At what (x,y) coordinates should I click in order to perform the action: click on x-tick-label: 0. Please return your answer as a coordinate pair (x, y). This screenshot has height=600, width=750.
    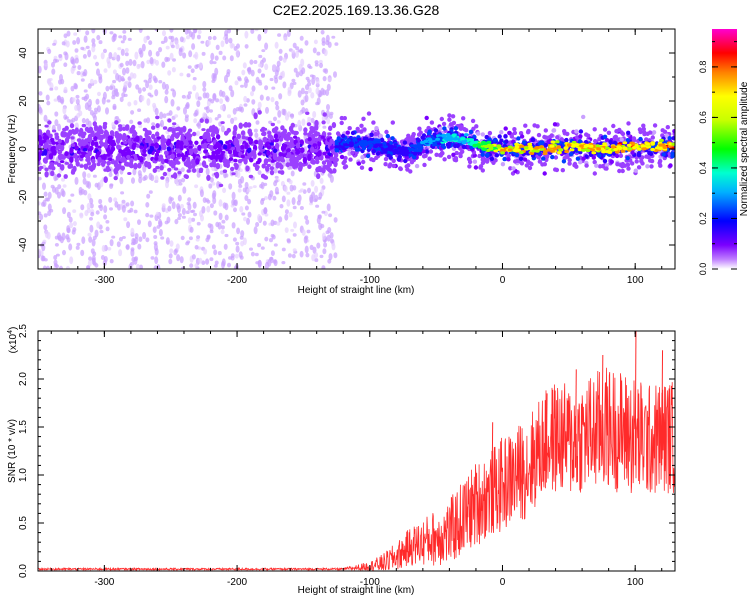
    Looking at the image, I should click on (503, 280).